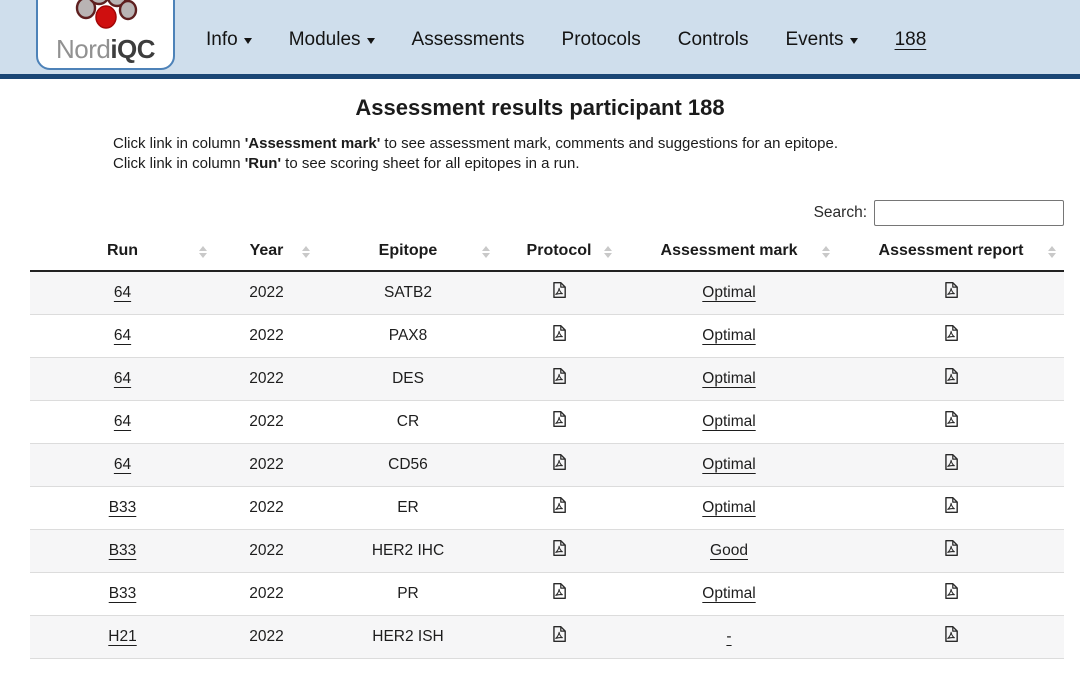 Image resolution: width=1080 pixels, height=677 pixels. I want to click on epitope-cell: HER2 ISH, so click(408, 637).